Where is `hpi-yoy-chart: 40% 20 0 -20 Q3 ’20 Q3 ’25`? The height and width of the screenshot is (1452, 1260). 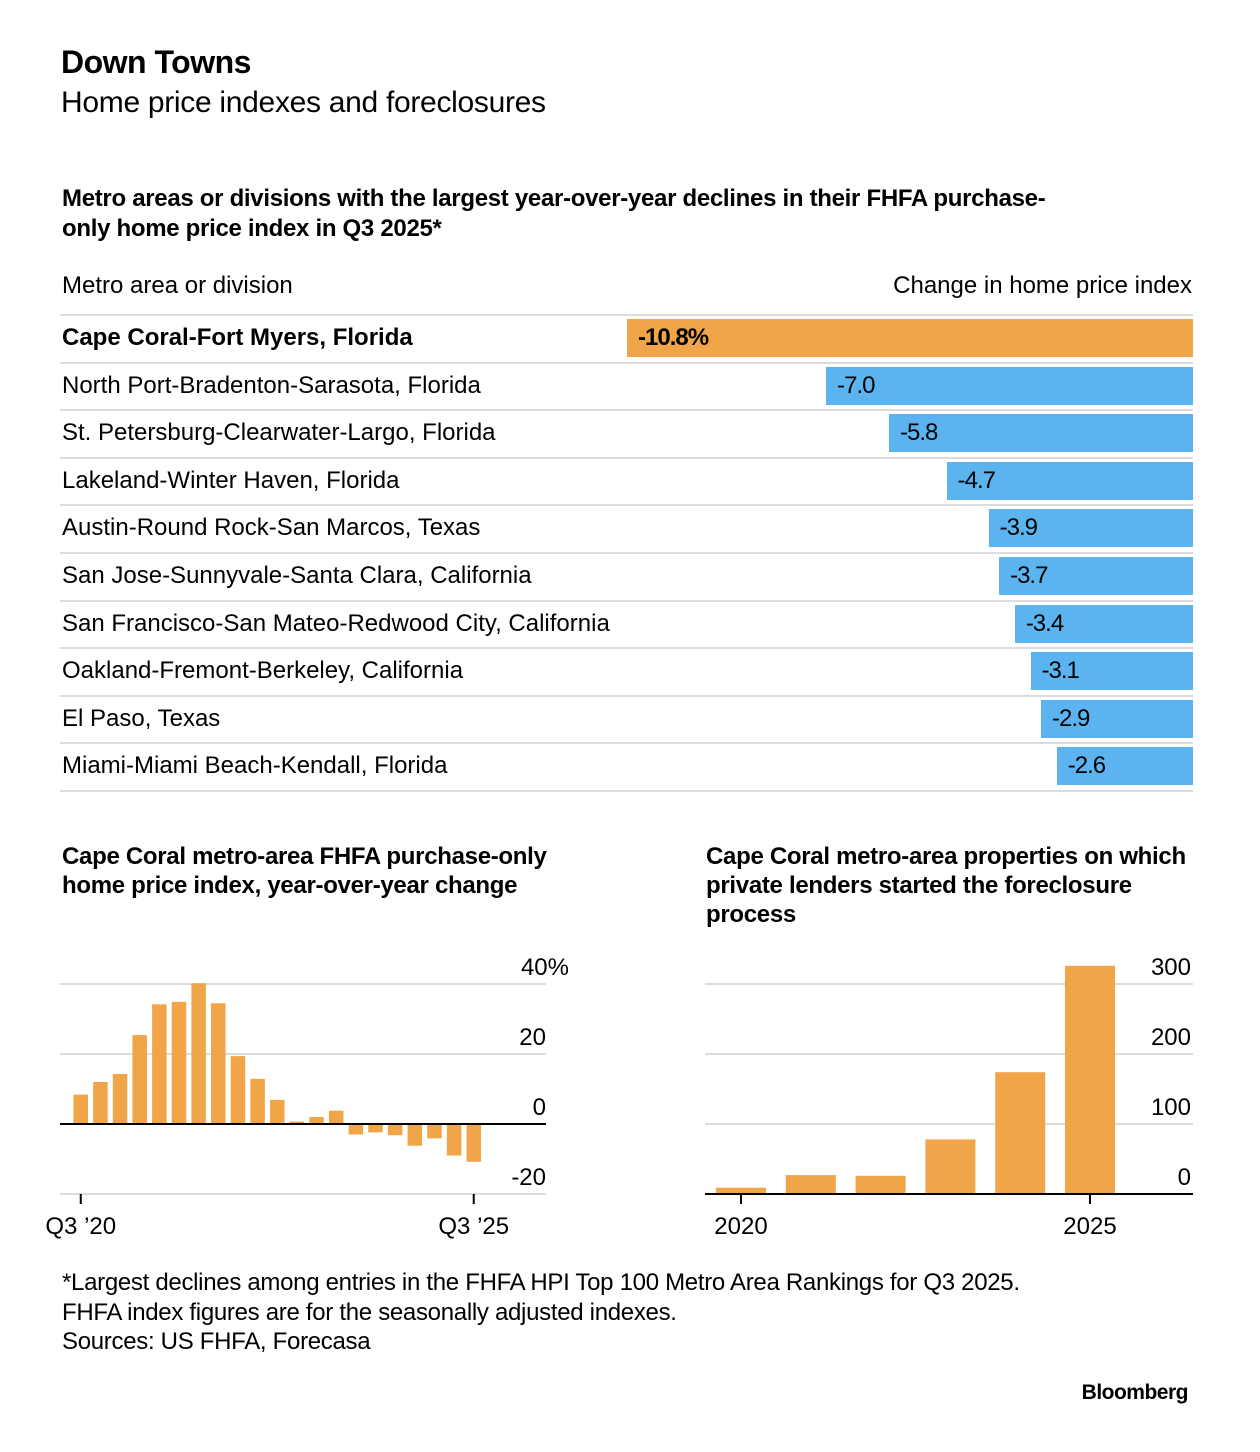 hpi-yoy-chart: 40% 20 0 -20 Q3 ’20 Q3 ’25 is located at coordinates (307, 1097).